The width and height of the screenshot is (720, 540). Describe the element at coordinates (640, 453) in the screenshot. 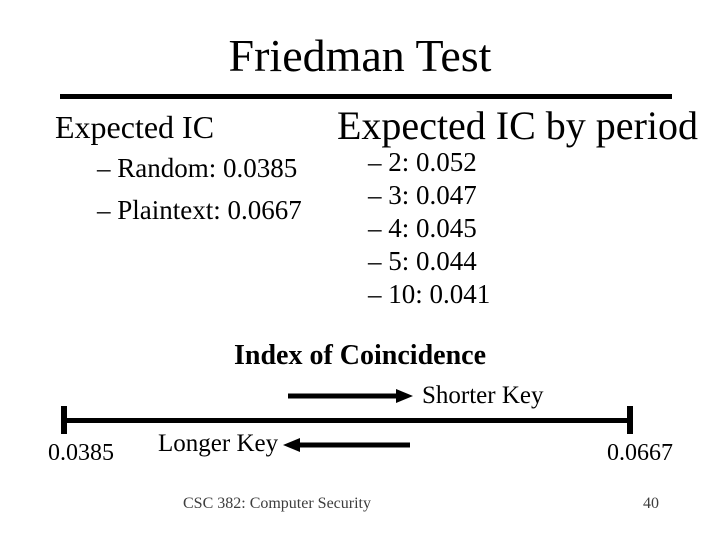

I see `axis-max-label: 0.0667` at that location.